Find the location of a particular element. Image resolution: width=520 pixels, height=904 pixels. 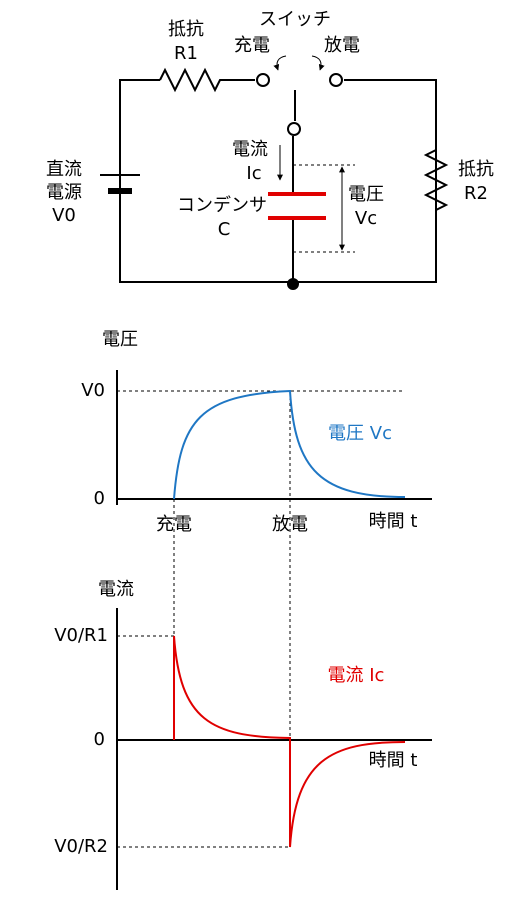

label: R1 is located at coordinates (186, 53).